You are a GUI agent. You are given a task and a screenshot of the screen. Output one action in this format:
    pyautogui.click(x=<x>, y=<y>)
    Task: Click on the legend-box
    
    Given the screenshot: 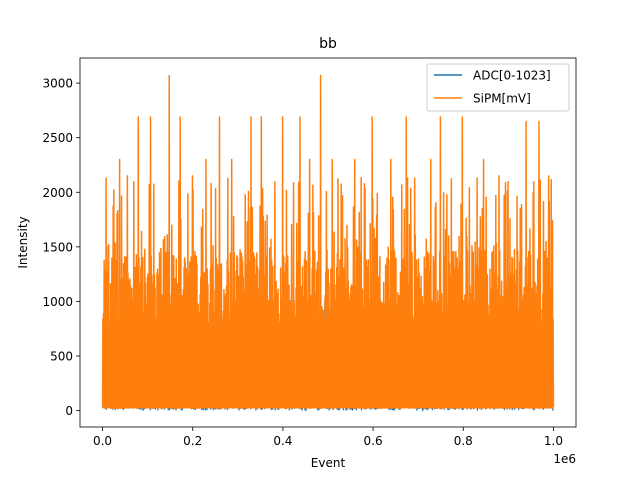 What is the action you would take?
    pyautogui.click(x=498, y=87)
    